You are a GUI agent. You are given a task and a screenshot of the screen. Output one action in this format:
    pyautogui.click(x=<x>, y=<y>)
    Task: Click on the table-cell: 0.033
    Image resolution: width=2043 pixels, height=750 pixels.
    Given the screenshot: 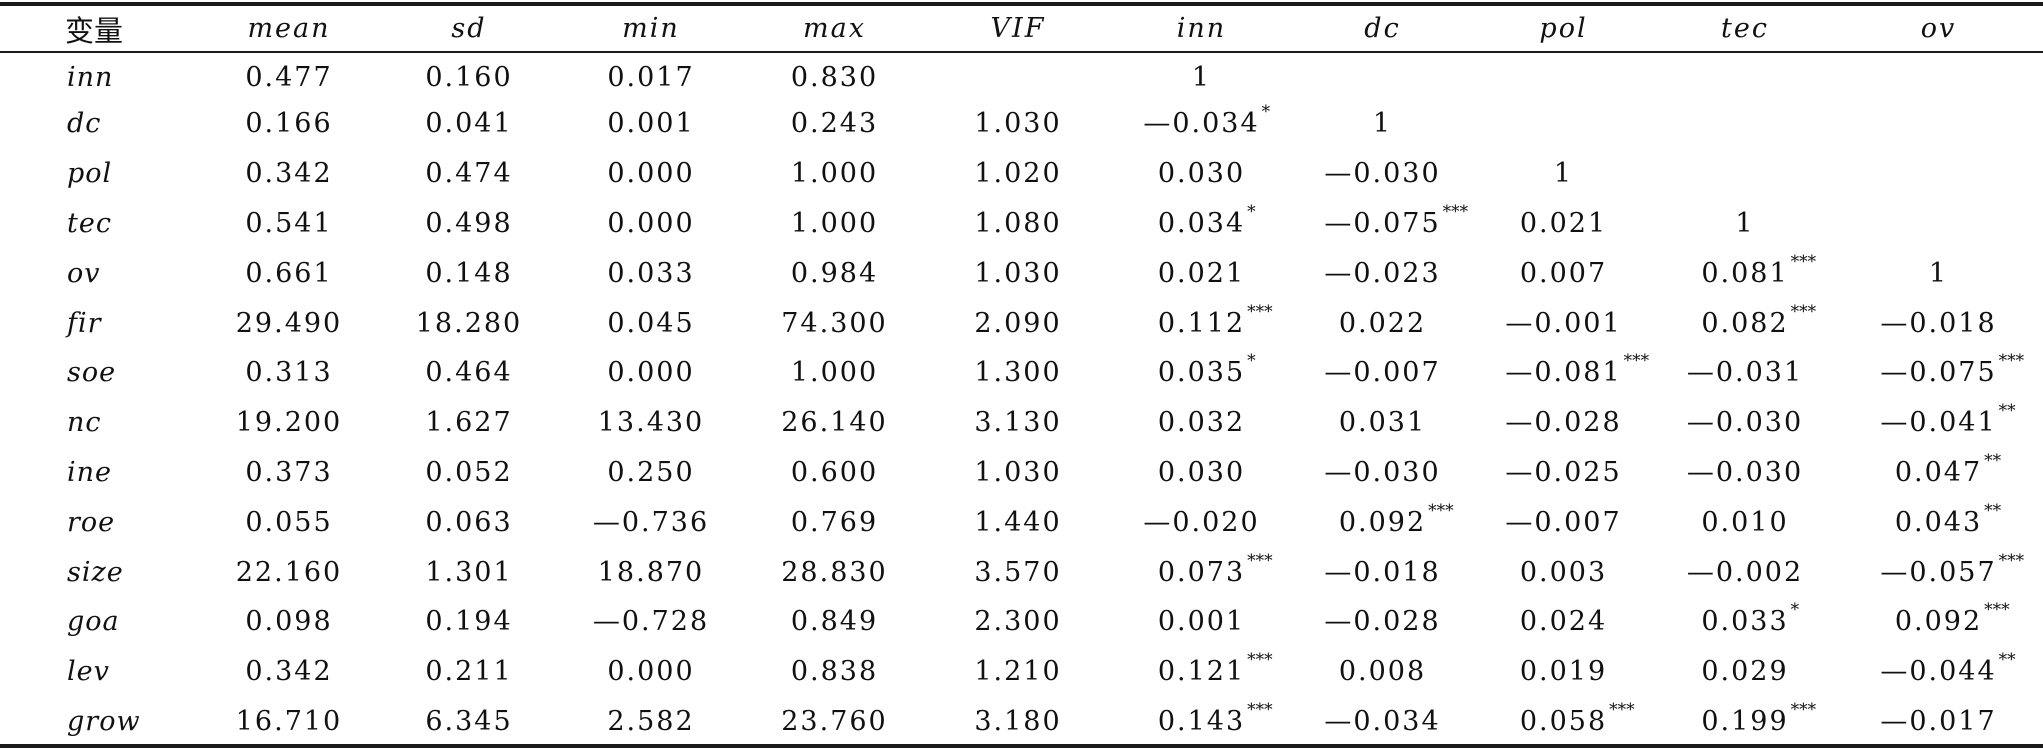 What is the action you would take?
    pyautogui.click(x=651, y=273)
    